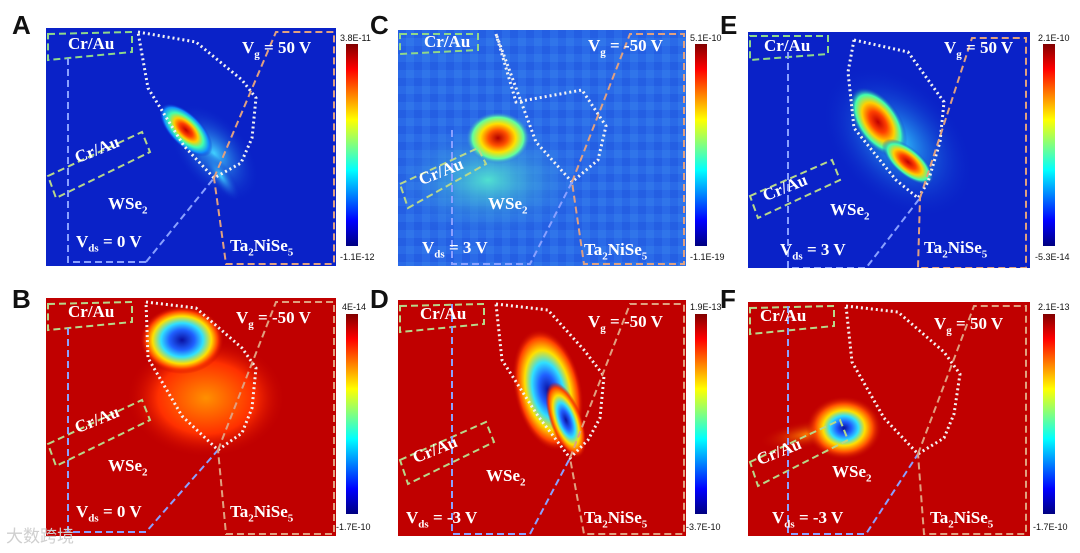 The height and width of the screenshot is (553, 1080). What do you see at coordinates (379, 299) in the screenshot?
I see `panel-letter: D` at bounding box center [379, 299].